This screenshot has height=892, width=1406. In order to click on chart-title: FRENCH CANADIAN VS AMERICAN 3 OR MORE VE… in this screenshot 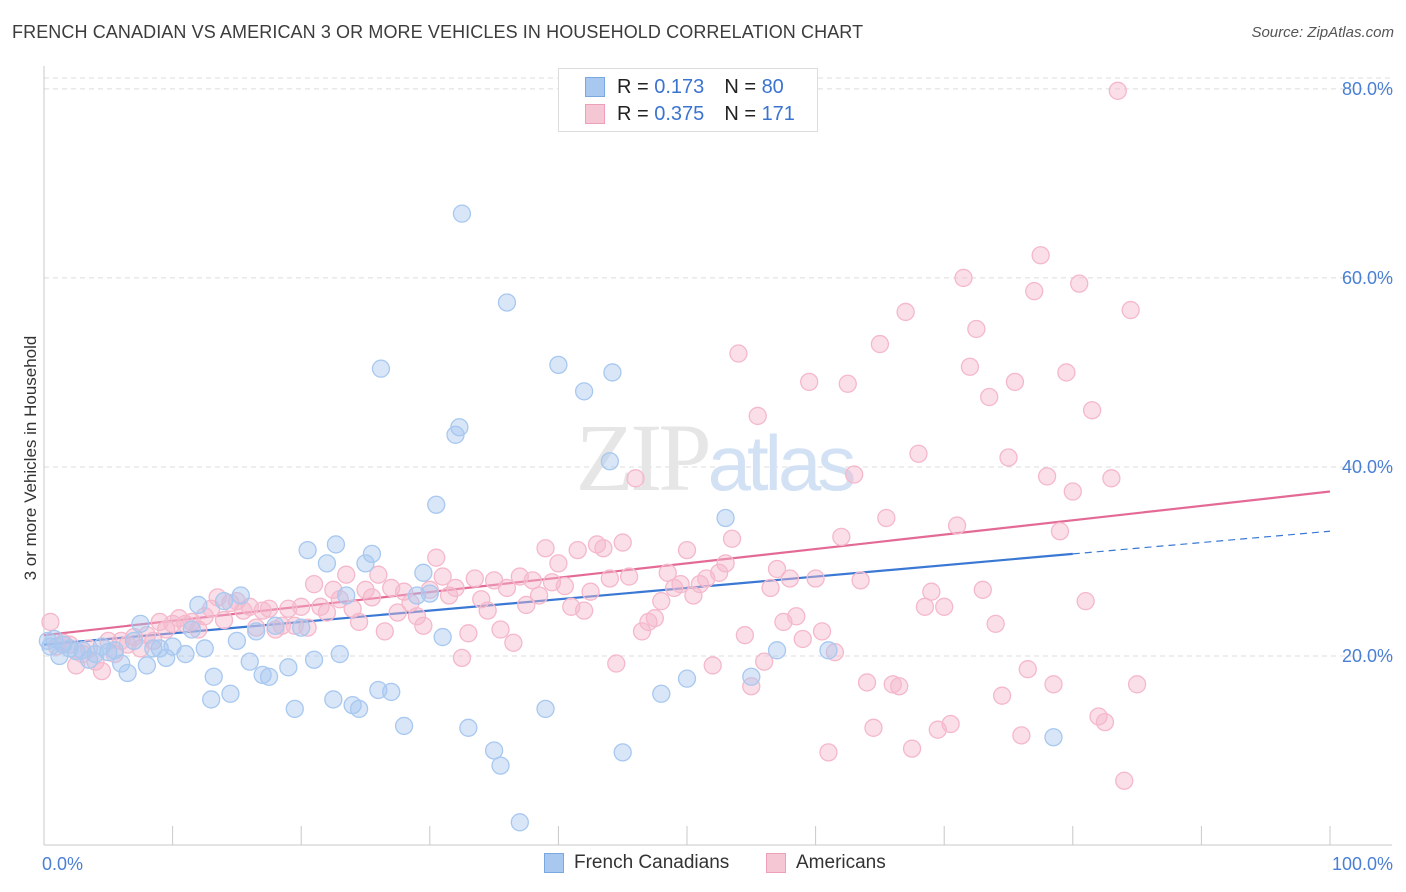, I will do `click(438, 32)`.